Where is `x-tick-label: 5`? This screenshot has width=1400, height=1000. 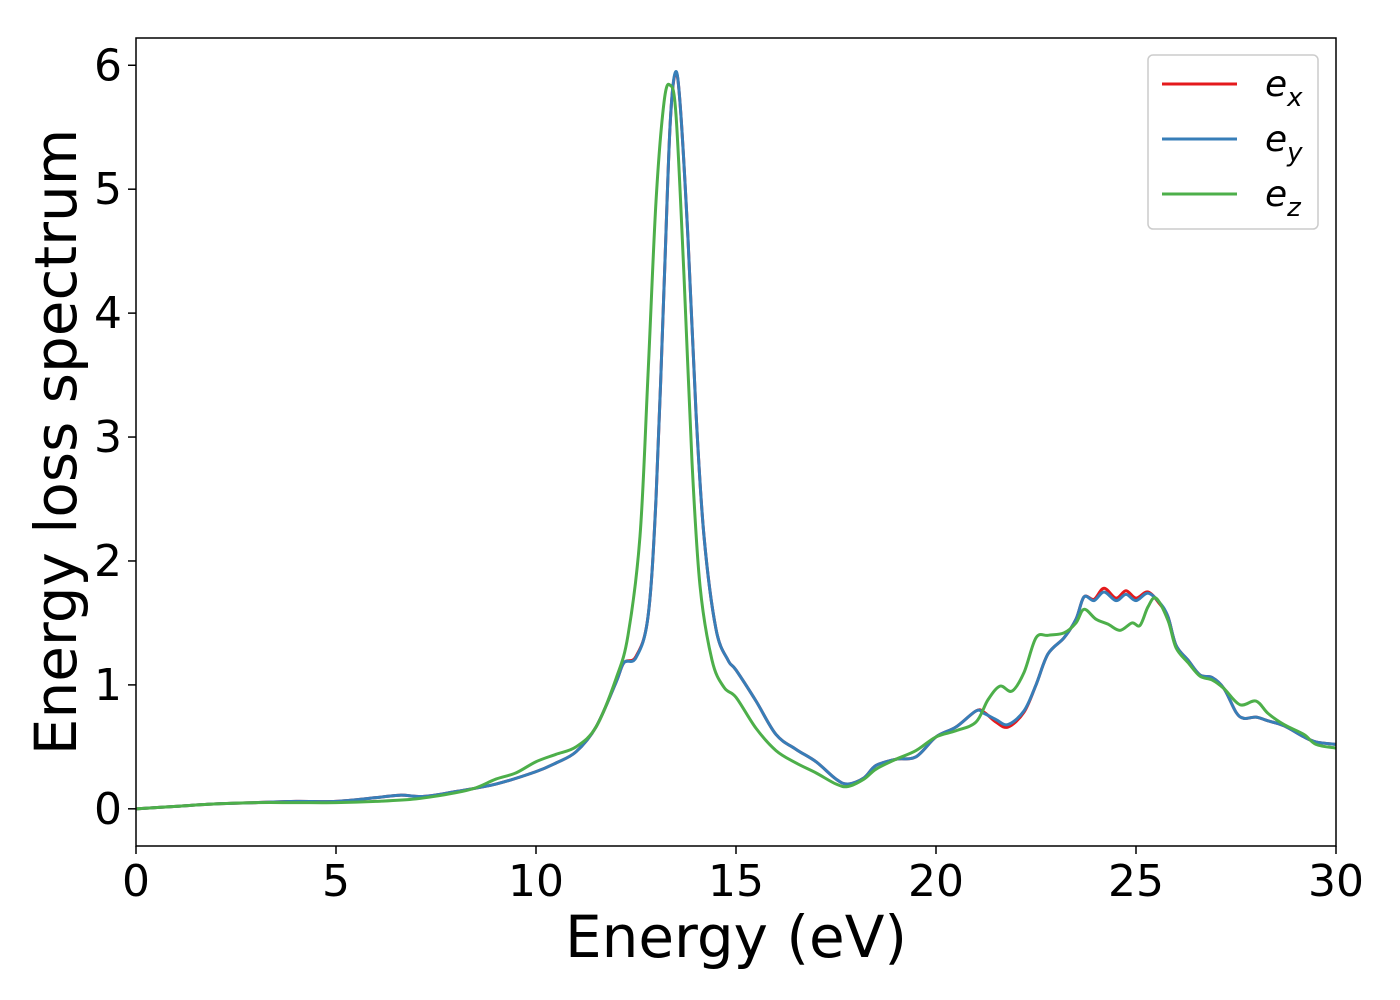 x-tick-label: 5 is located at coordinates (336, 881).